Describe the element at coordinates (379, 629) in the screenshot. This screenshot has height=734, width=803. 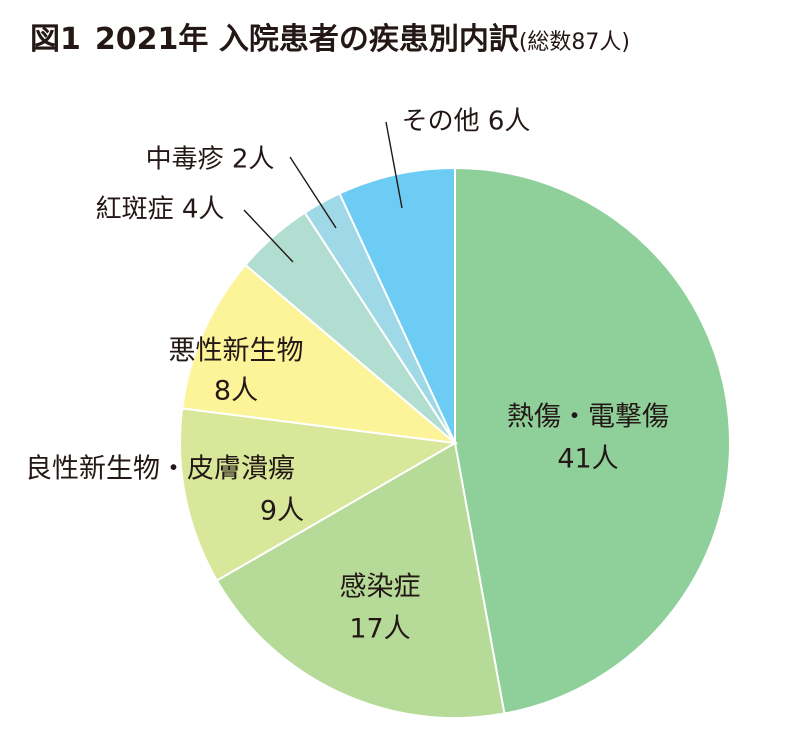
I see `slice-value-label: 17人` at that location.